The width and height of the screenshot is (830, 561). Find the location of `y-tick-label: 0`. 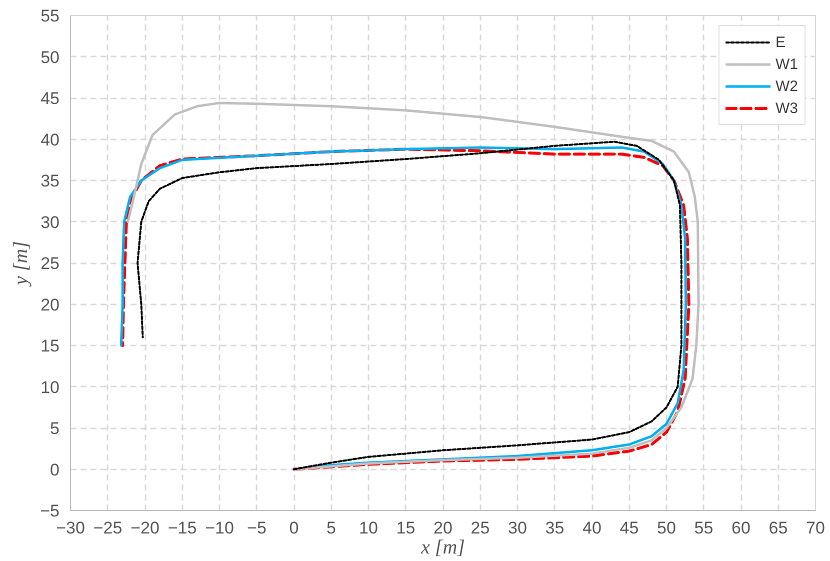

y-tick-label: 0 is located at coordinates (55, 470).